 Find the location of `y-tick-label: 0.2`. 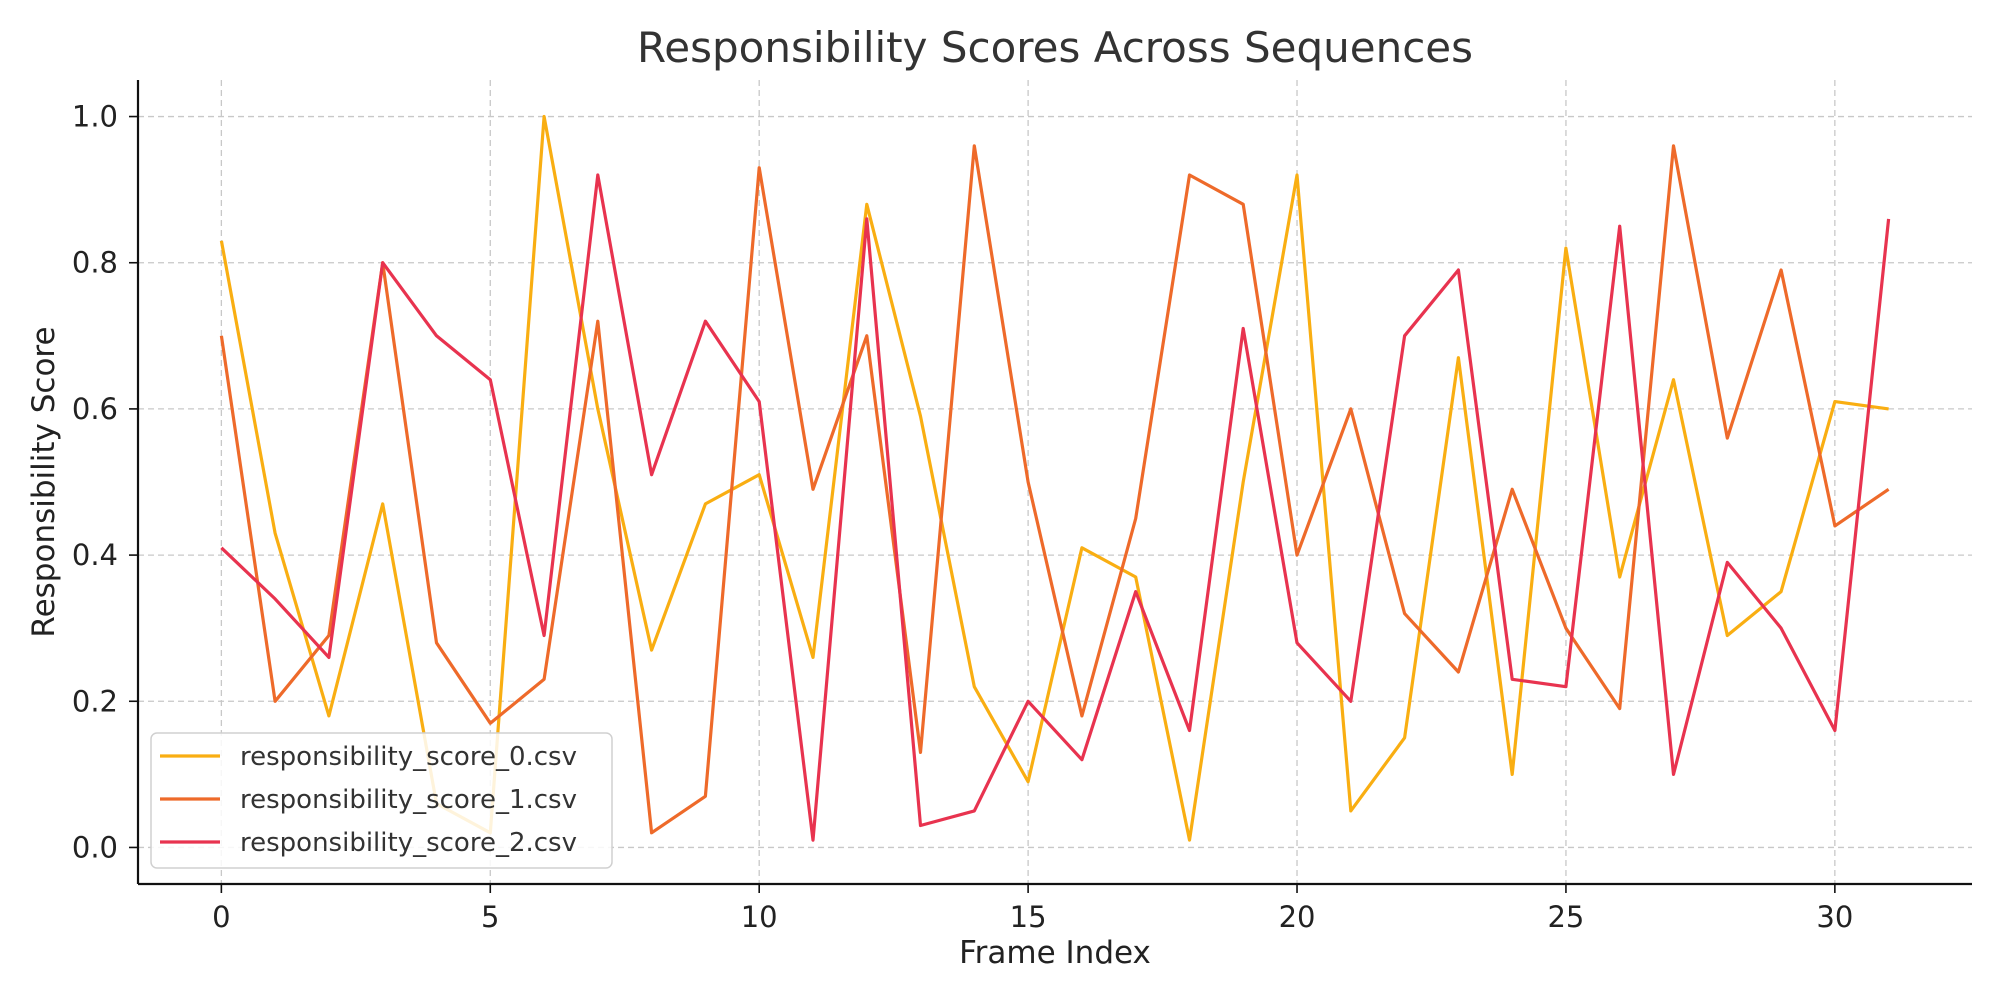

y-tick-label: 0.2 is located at coordinates (95, 701).